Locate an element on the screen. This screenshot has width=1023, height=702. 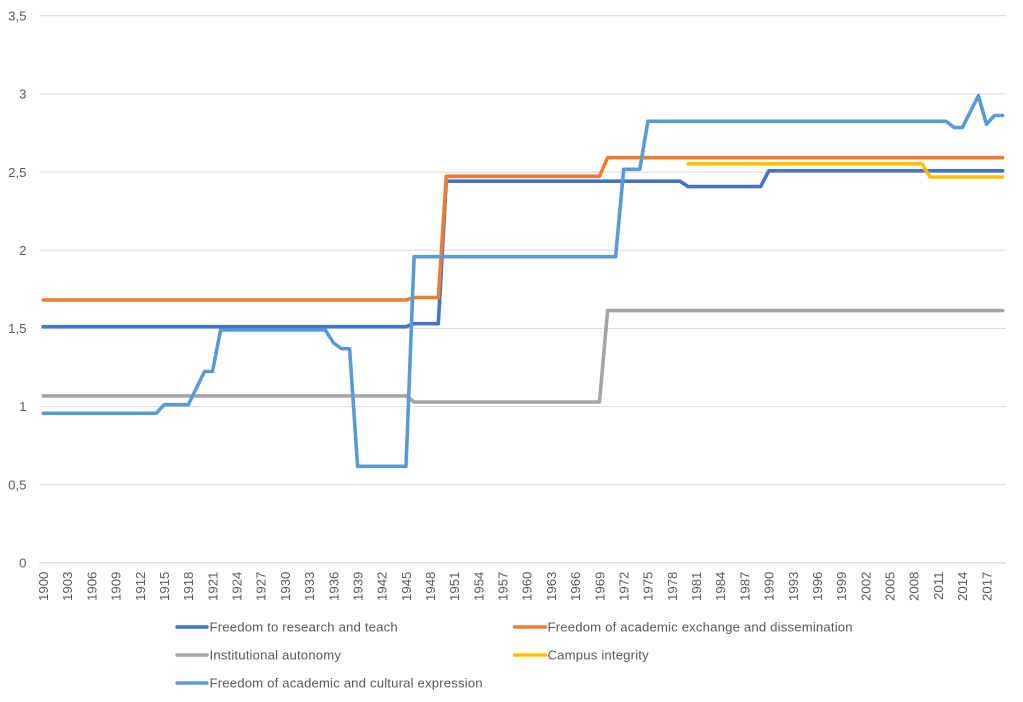
svg-text: 0 is located at coordinates (22, 563).